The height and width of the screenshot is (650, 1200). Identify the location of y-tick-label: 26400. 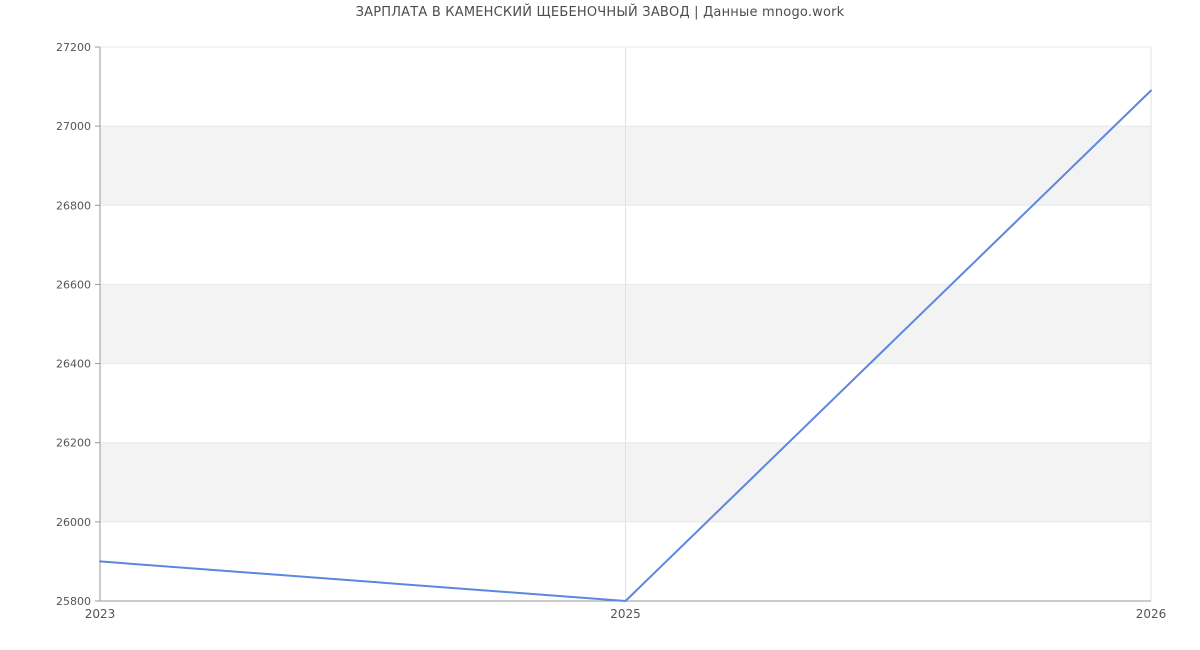
(73, 364).